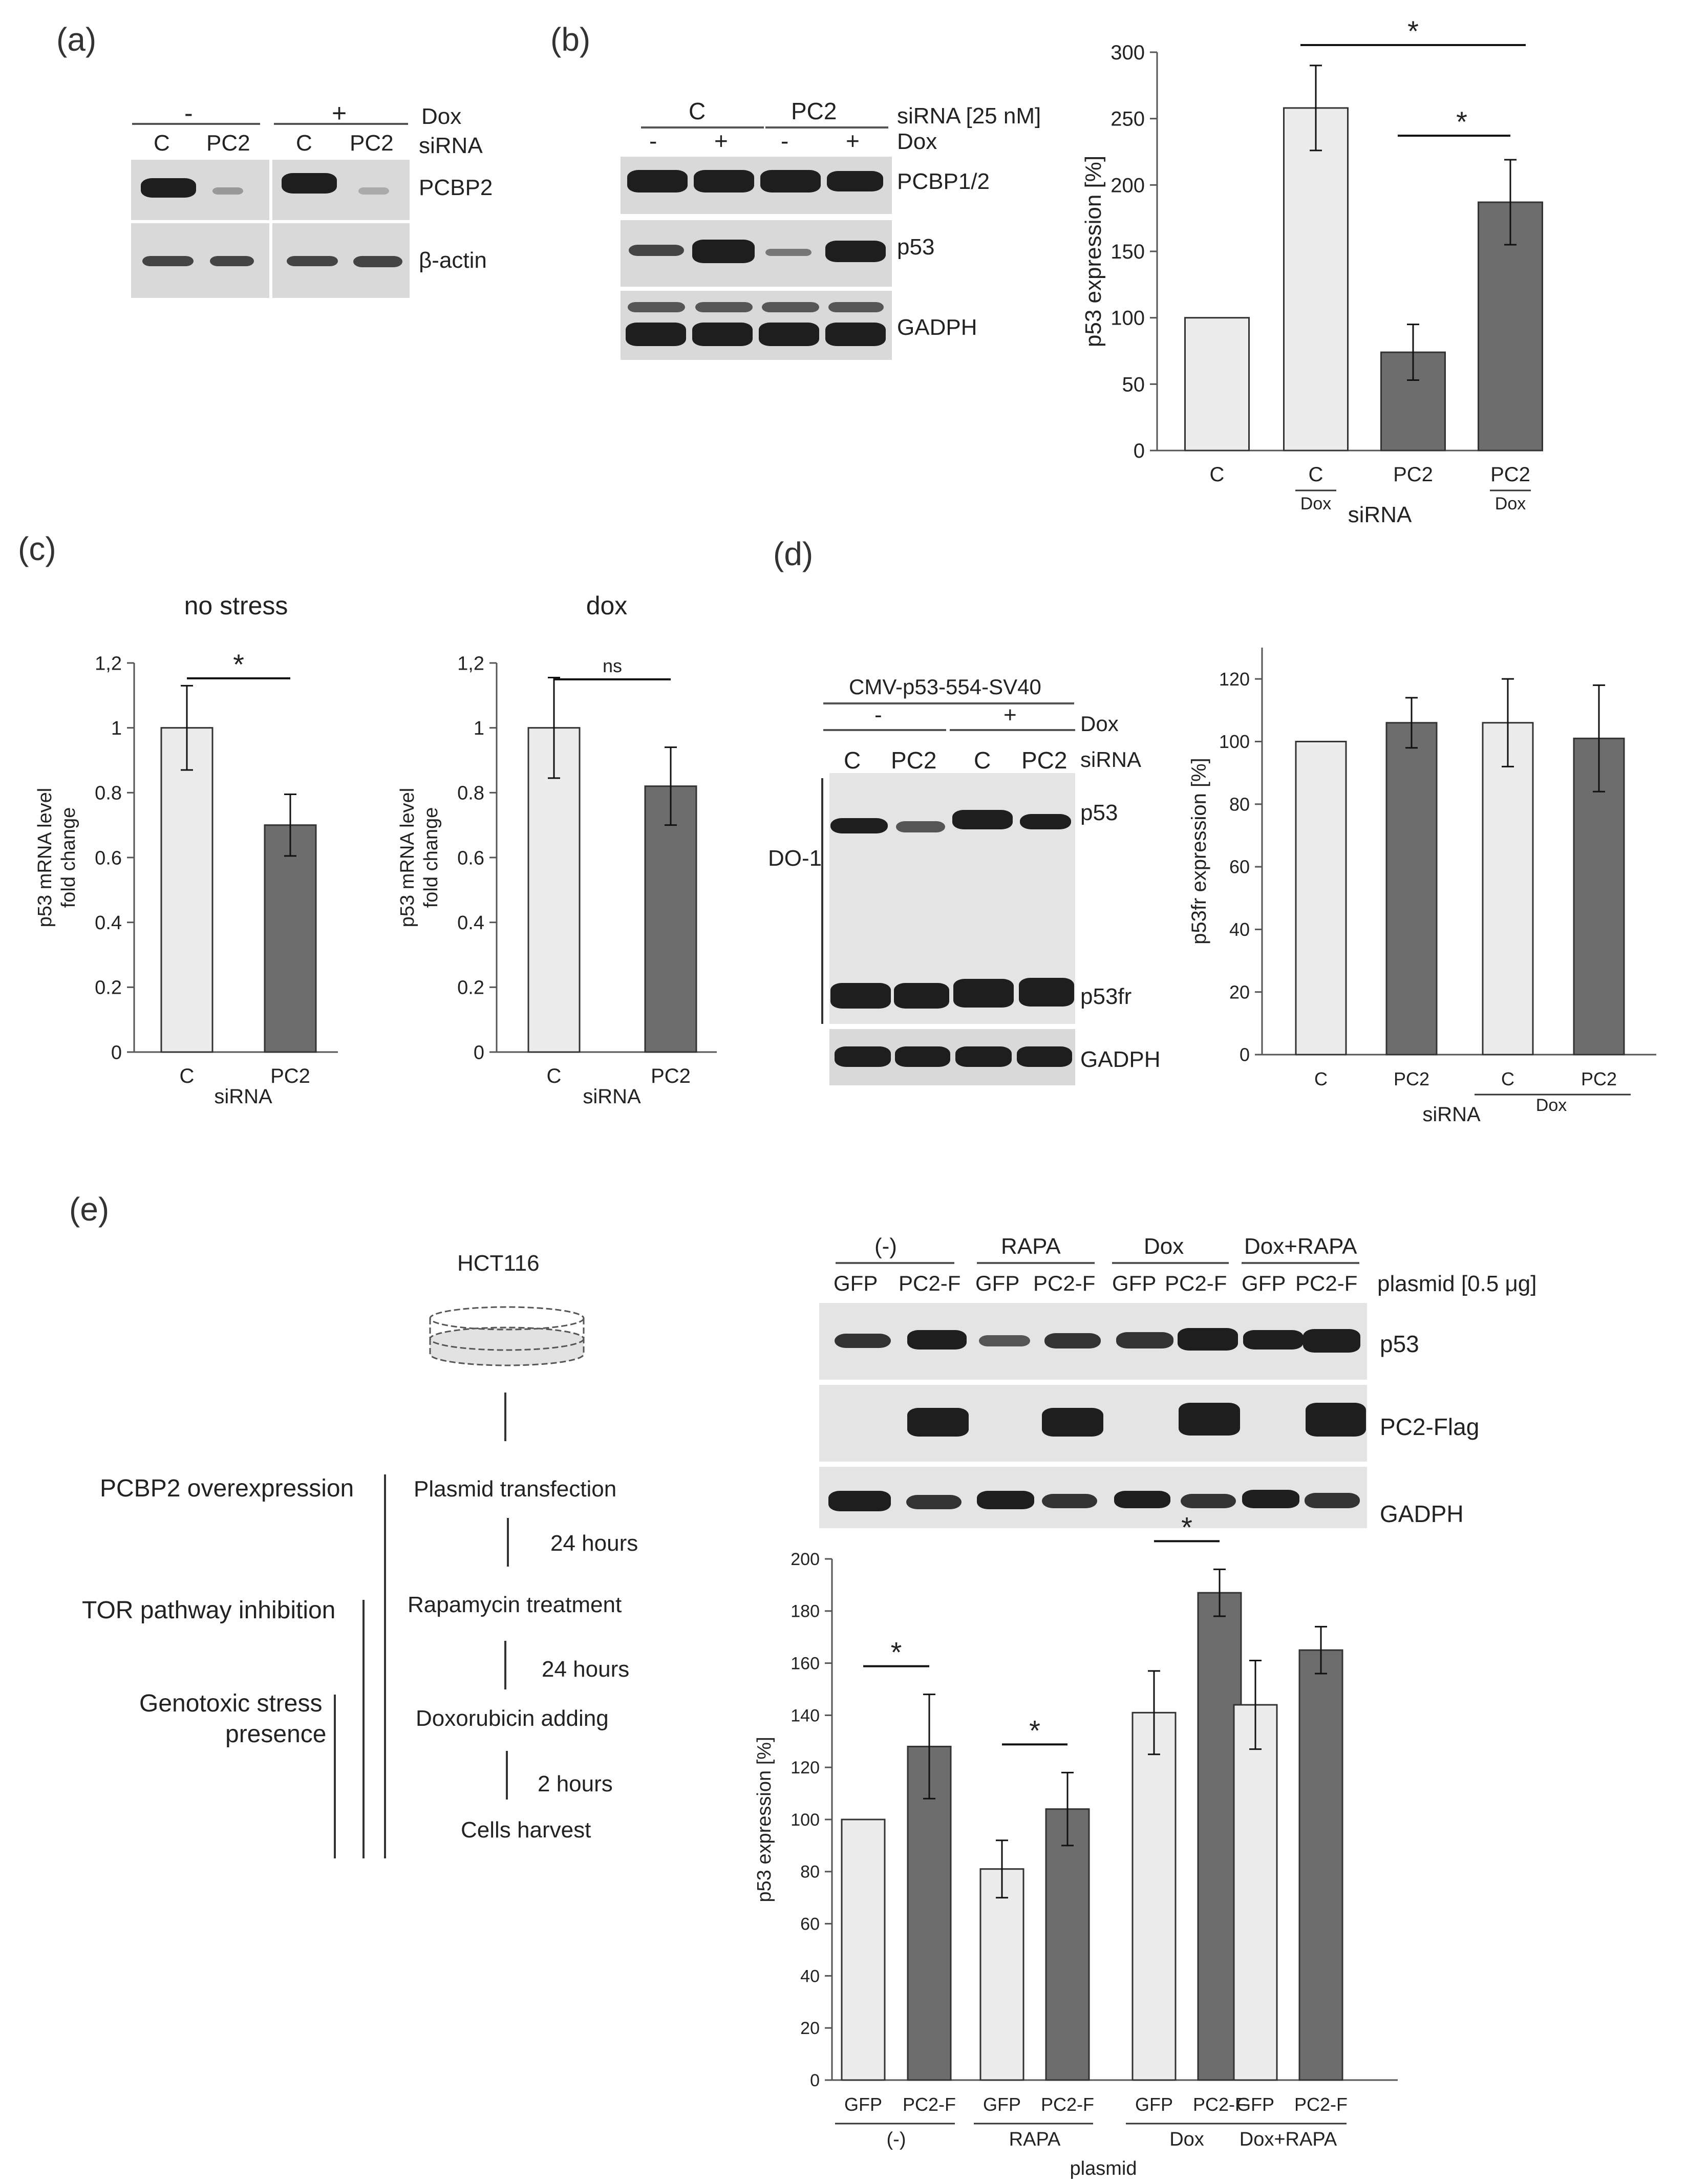 This screenshot has width=1687, height=2184. I want to click on sirna-conc-label: siRNA [25 nM], so click(969, 116).